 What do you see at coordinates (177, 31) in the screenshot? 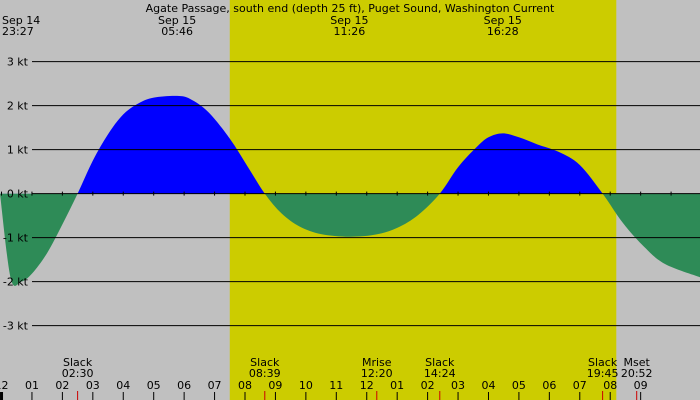
I see `header-event-time: 05:46` at bounding box center [177, 31].